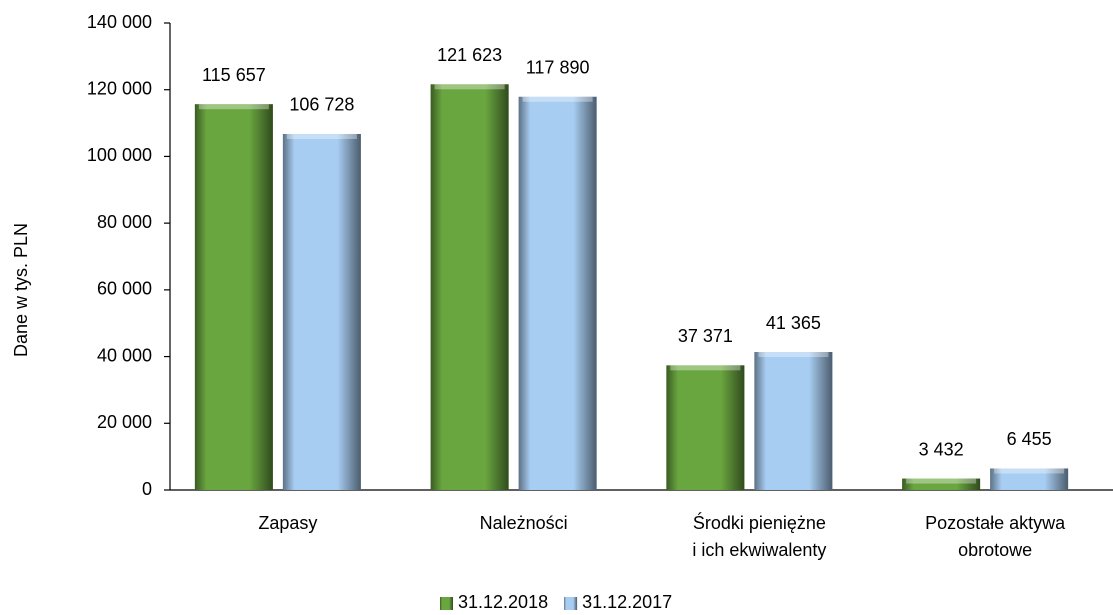 This screenshot has width=1113, height=615. I want to click on y-axis-label: Dane w tys. PLN, so click(21, 290).